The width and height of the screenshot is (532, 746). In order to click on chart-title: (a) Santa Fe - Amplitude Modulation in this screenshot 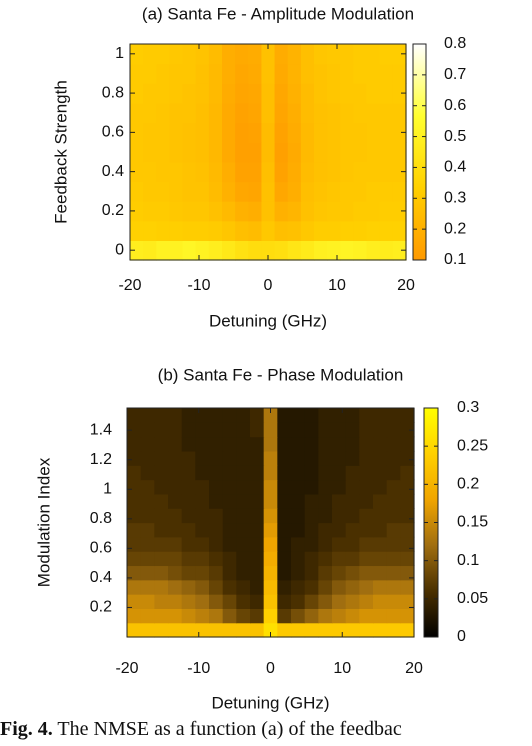, I will do `click(278, 13)`.